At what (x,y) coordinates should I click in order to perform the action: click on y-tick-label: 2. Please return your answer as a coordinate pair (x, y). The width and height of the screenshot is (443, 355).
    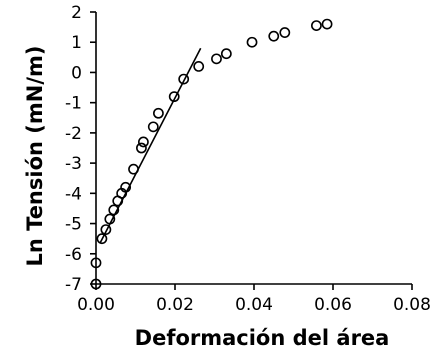
    Looking at the image, I should click on (76, 13).